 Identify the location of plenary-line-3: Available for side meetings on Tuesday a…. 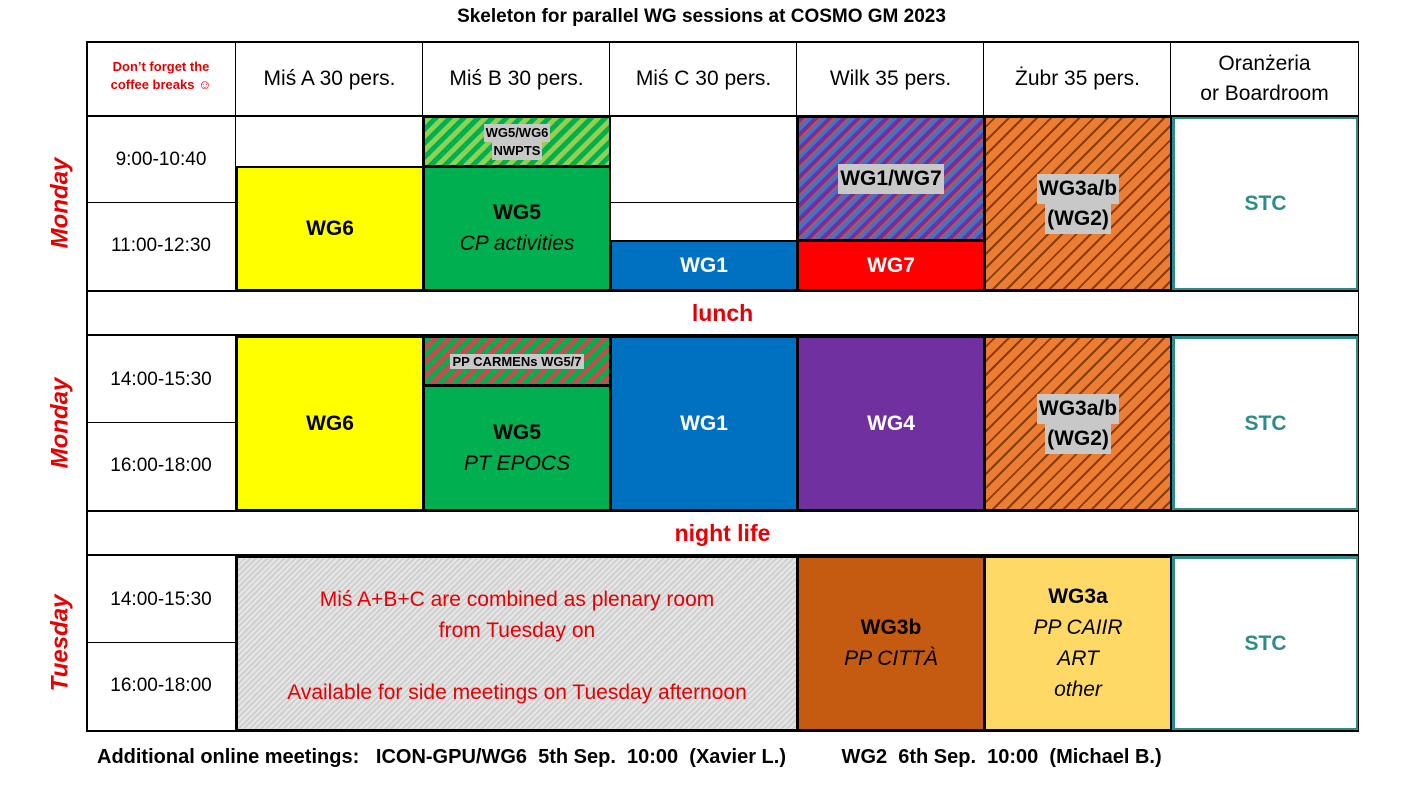
(517, 692).